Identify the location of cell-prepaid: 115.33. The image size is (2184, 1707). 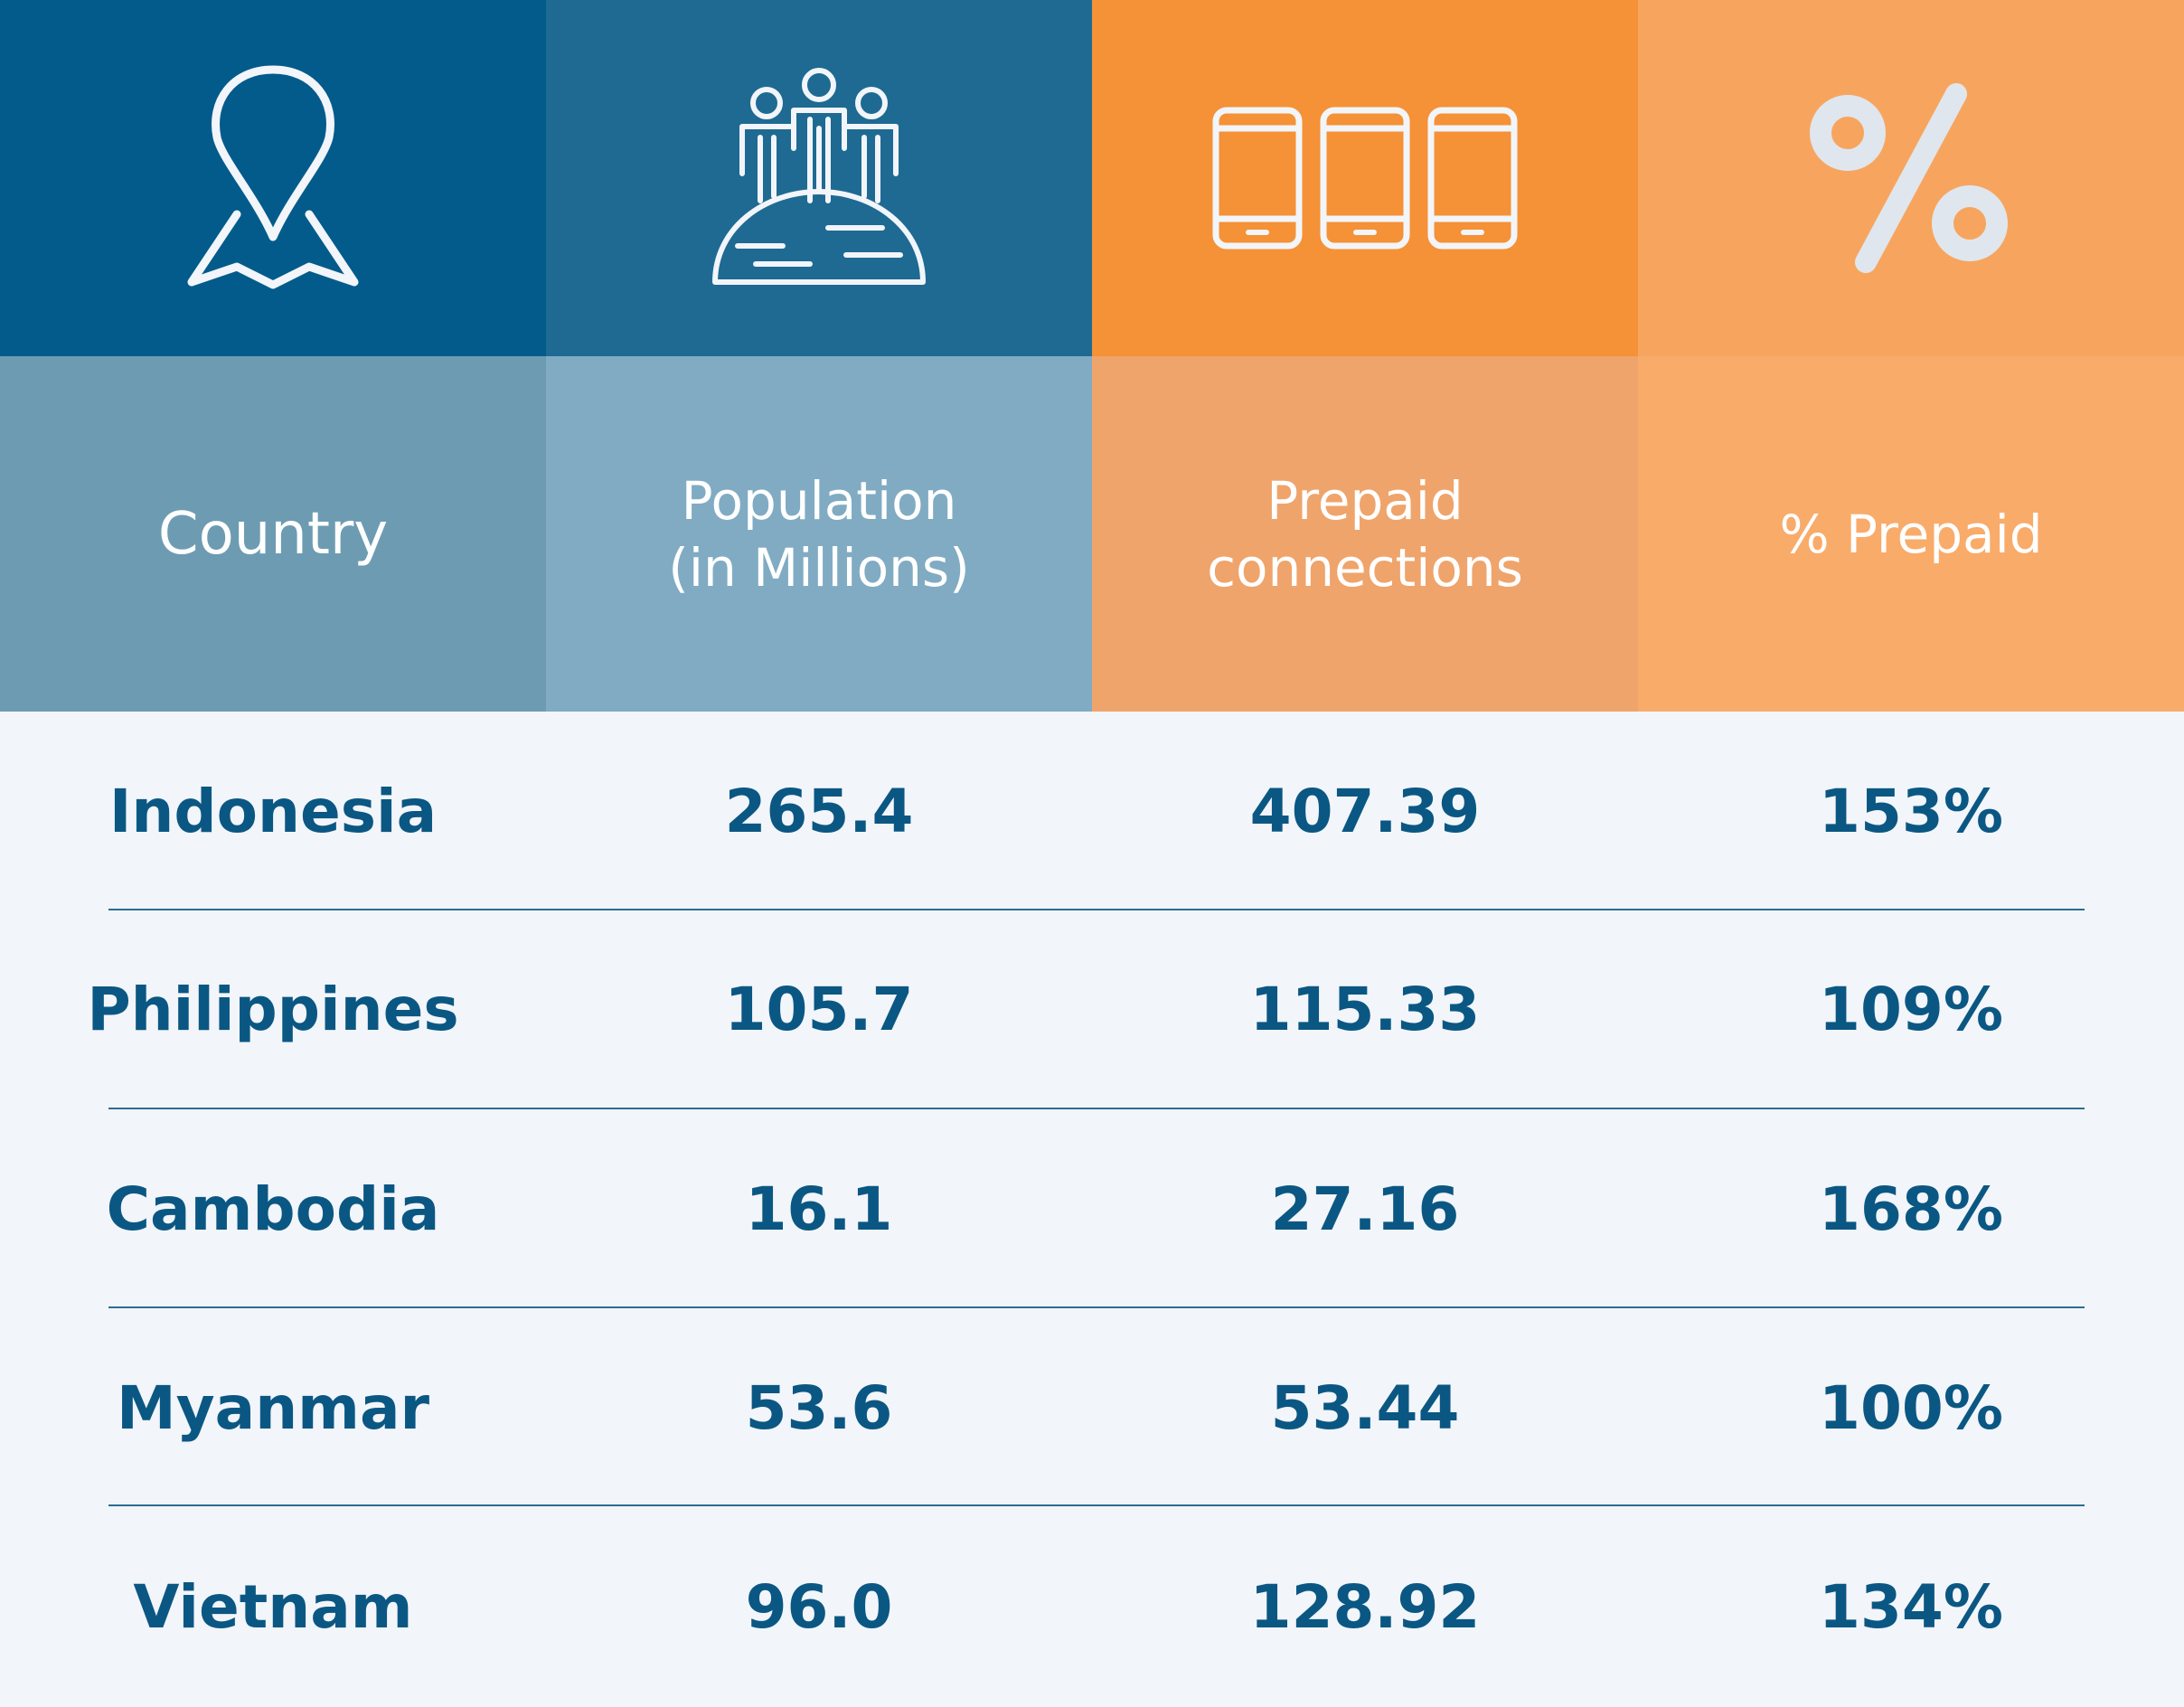
(1365, 1009).